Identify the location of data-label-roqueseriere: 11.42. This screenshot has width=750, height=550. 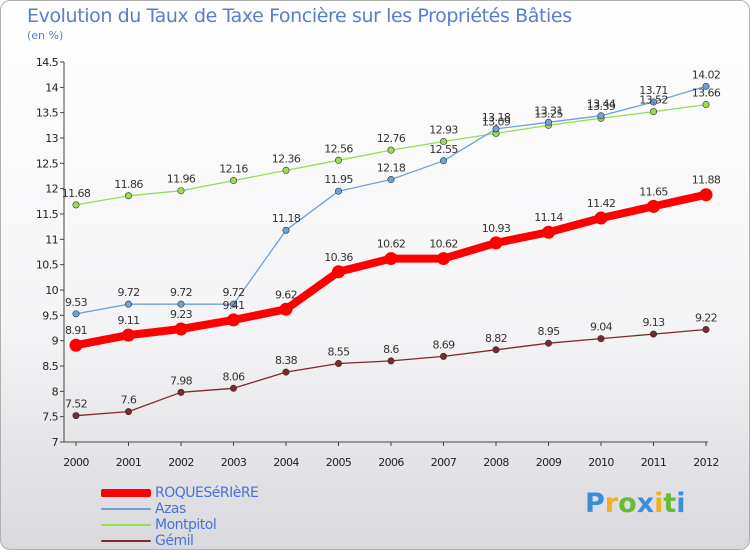
(601, 203).